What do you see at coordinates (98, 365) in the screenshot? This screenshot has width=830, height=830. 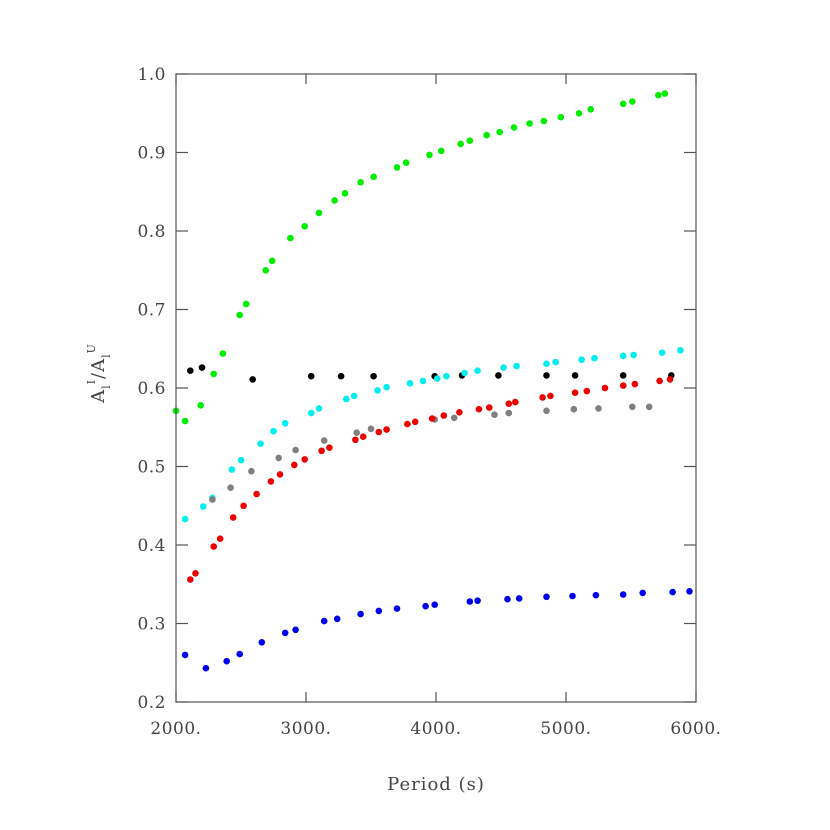 I see `y-axis-title-base-2: A` at bounding box center [98, 365].